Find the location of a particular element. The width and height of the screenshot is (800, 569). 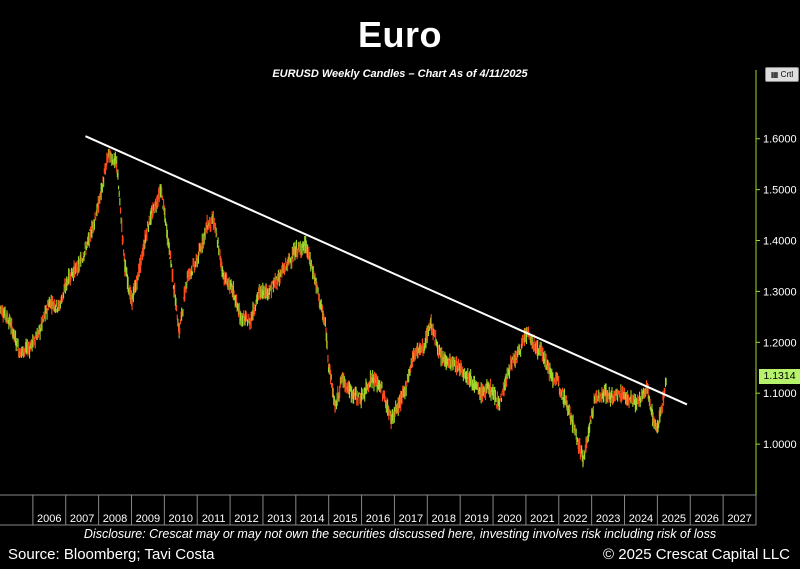

y-tick-label: 1.3000 is located at coordinates (780, 292).